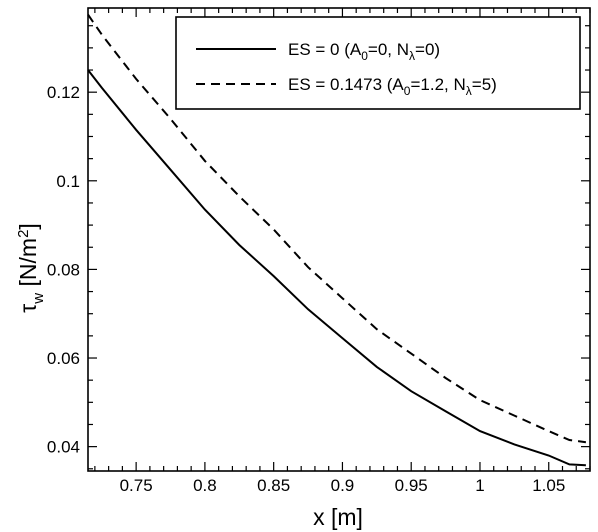  I want to click on y-tick-label: 0.1, so click(68, 181).